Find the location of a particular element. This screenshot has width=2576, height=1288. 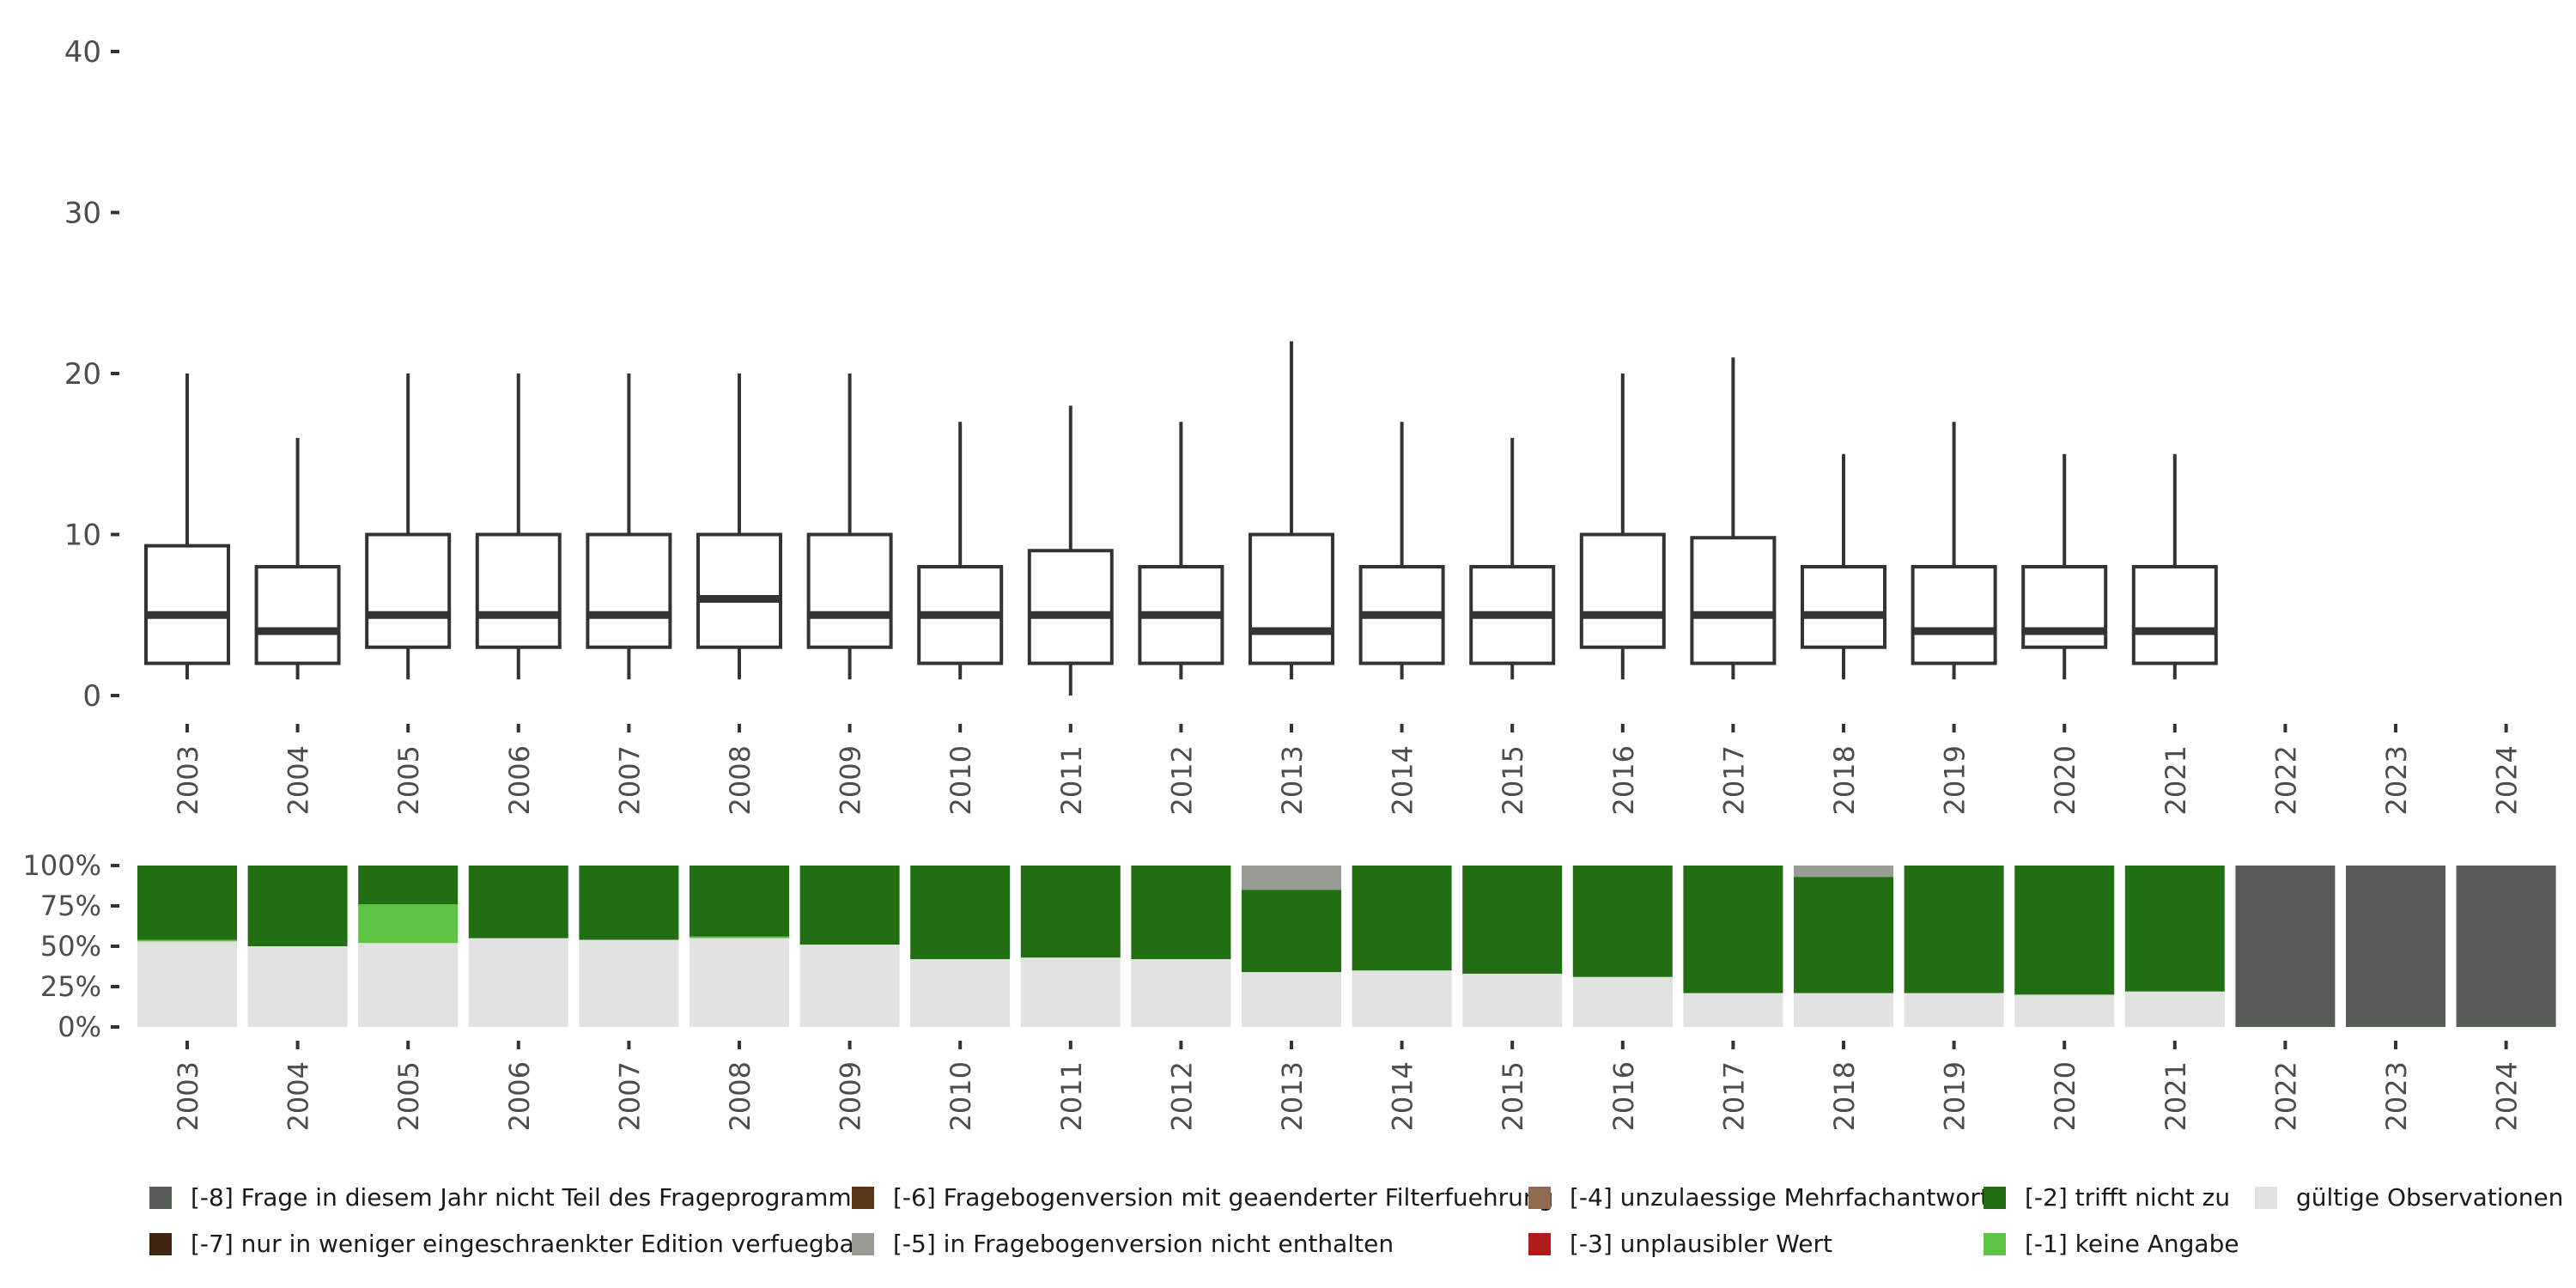

box-x-tick-label: 2023 is located at coordinates (2397, 780).